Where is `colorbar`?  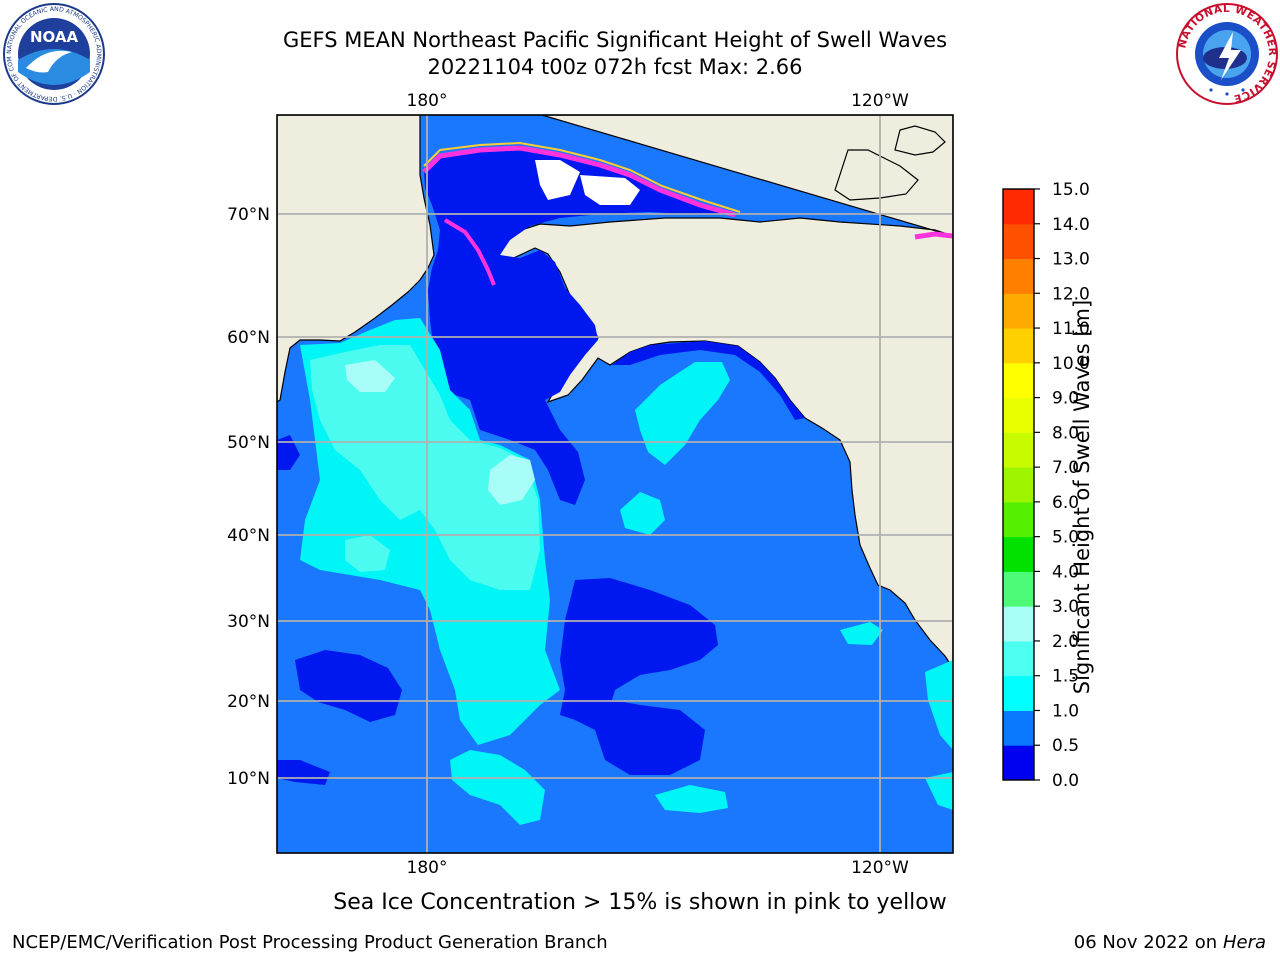
colorbar is located at coordinates (1018, 485).